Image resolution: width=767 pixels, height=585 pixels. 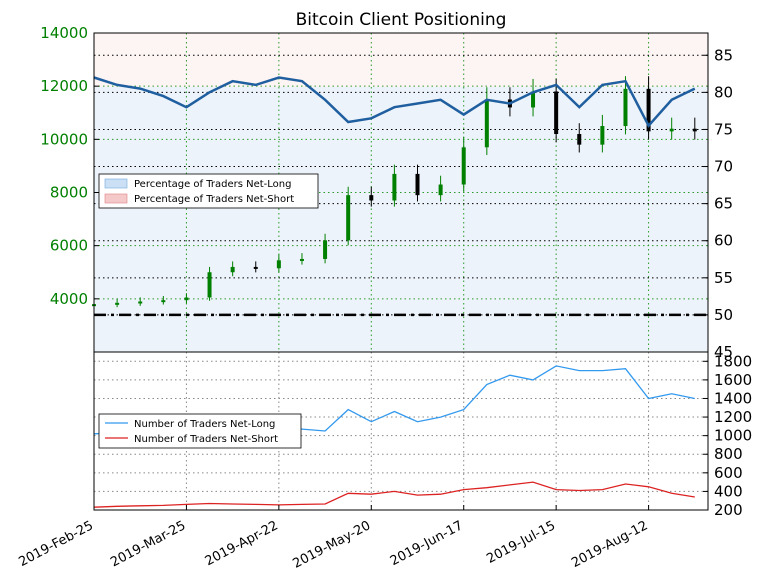 What do you see at coordinates (206, 439) in the screenshot?
I see `legend-label-short-count: Number of Traders Net-Short` at bounding box center [206, 439].